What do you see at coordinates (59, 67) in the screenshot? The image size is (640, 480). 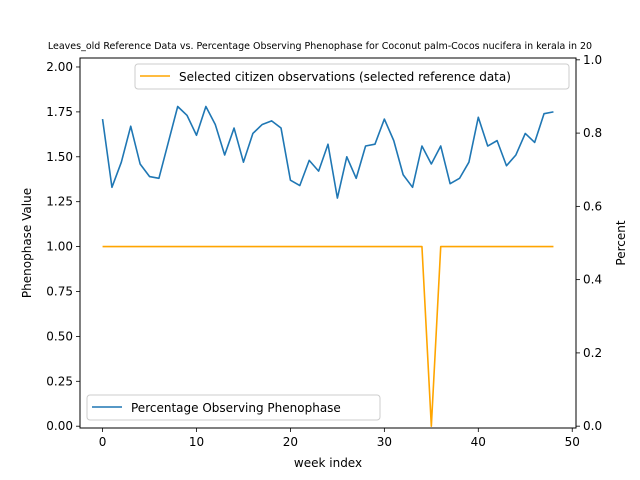 I see `y-tick-label: 2.00` at bounding box center [59, 67].